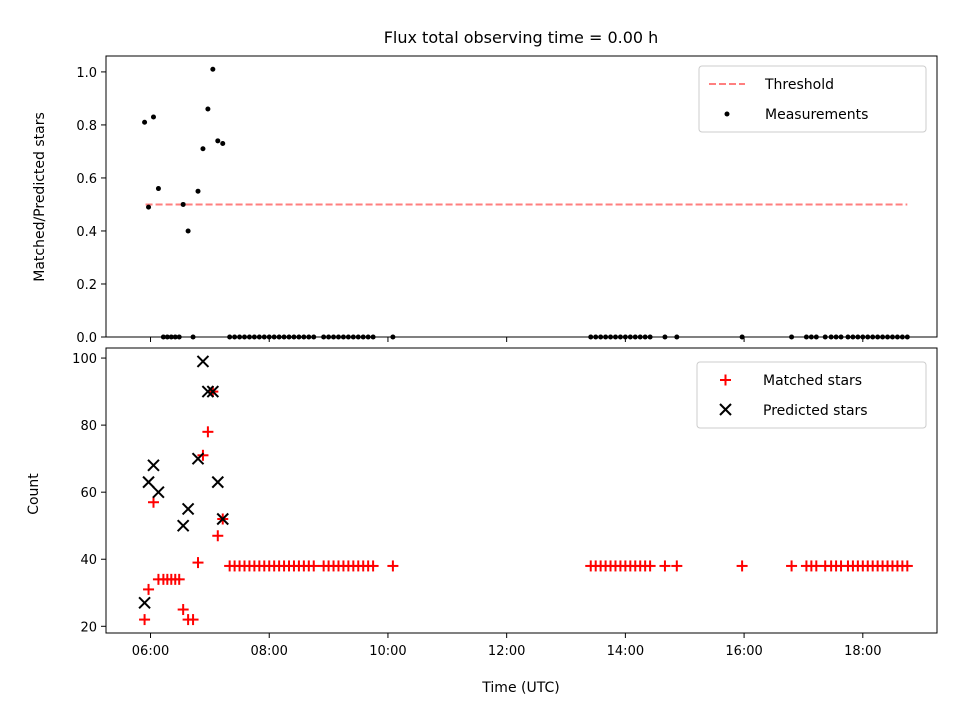  I want to click on top-legend-box, so click(812, 99).